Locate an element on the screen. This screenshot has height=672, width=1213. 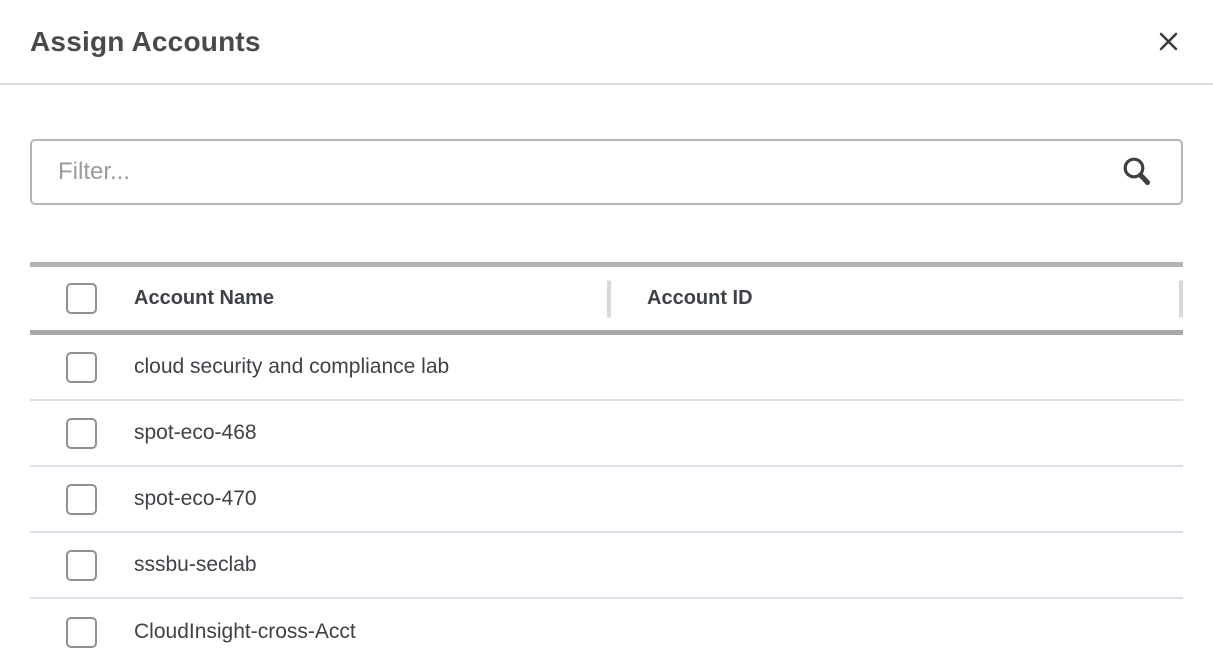
table-row: spot-eco-470 is located at coordinates (606, 500).